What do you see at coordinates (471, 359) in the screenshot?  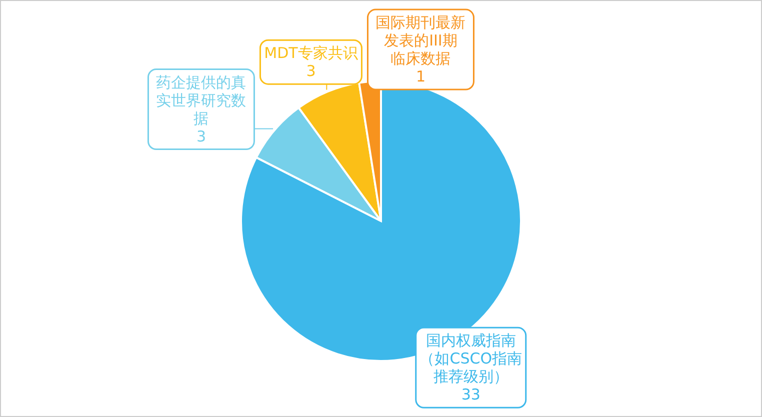 I see `slice-label: 国内权威指南（如CSCO指南推荐级别）` at bounding box center [471, 359].